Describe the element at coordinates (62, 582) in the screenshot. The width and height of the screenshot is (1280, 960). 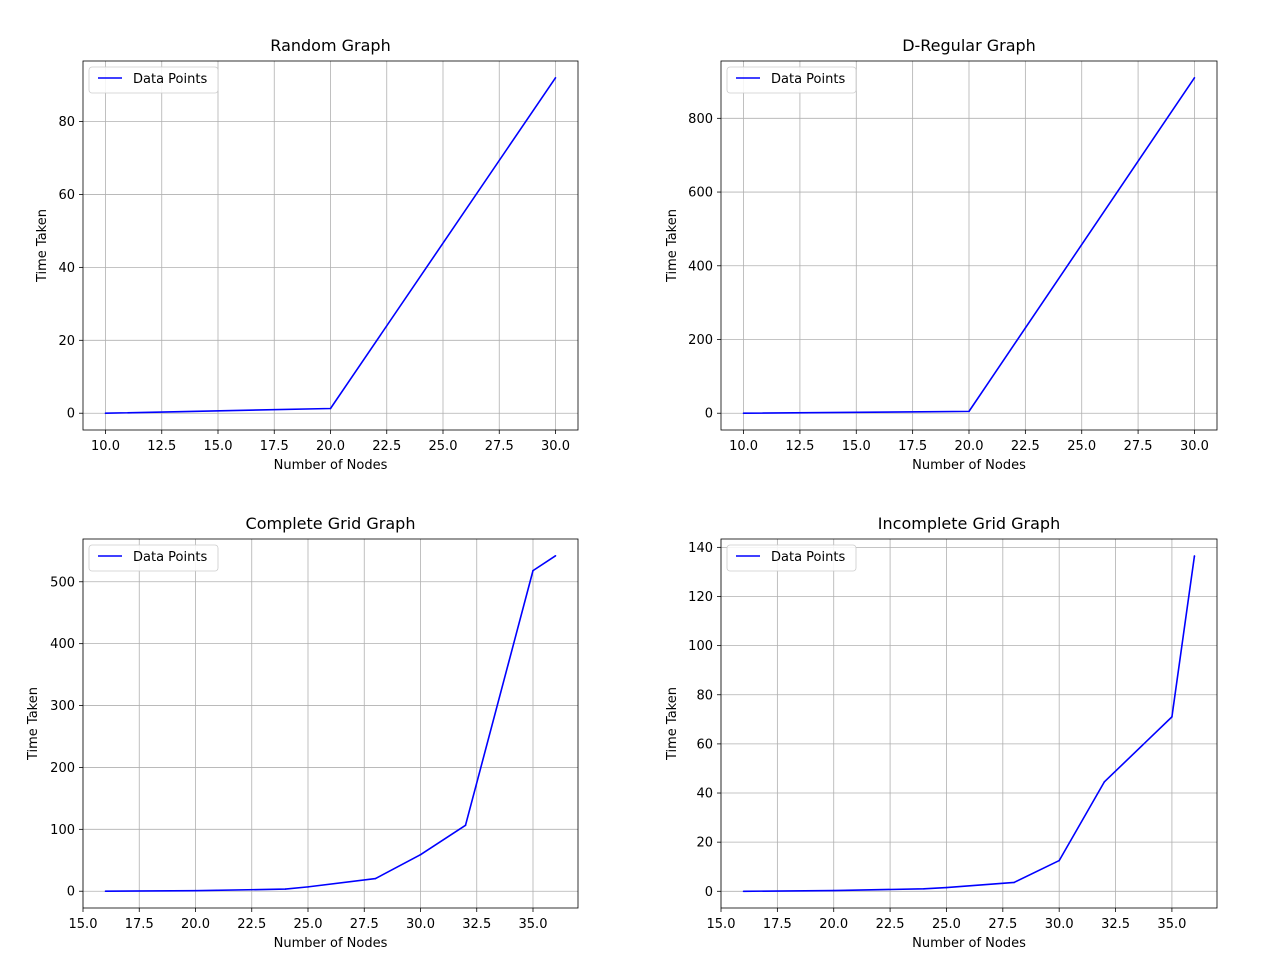
I see `y-tick-label: 500` at that location.